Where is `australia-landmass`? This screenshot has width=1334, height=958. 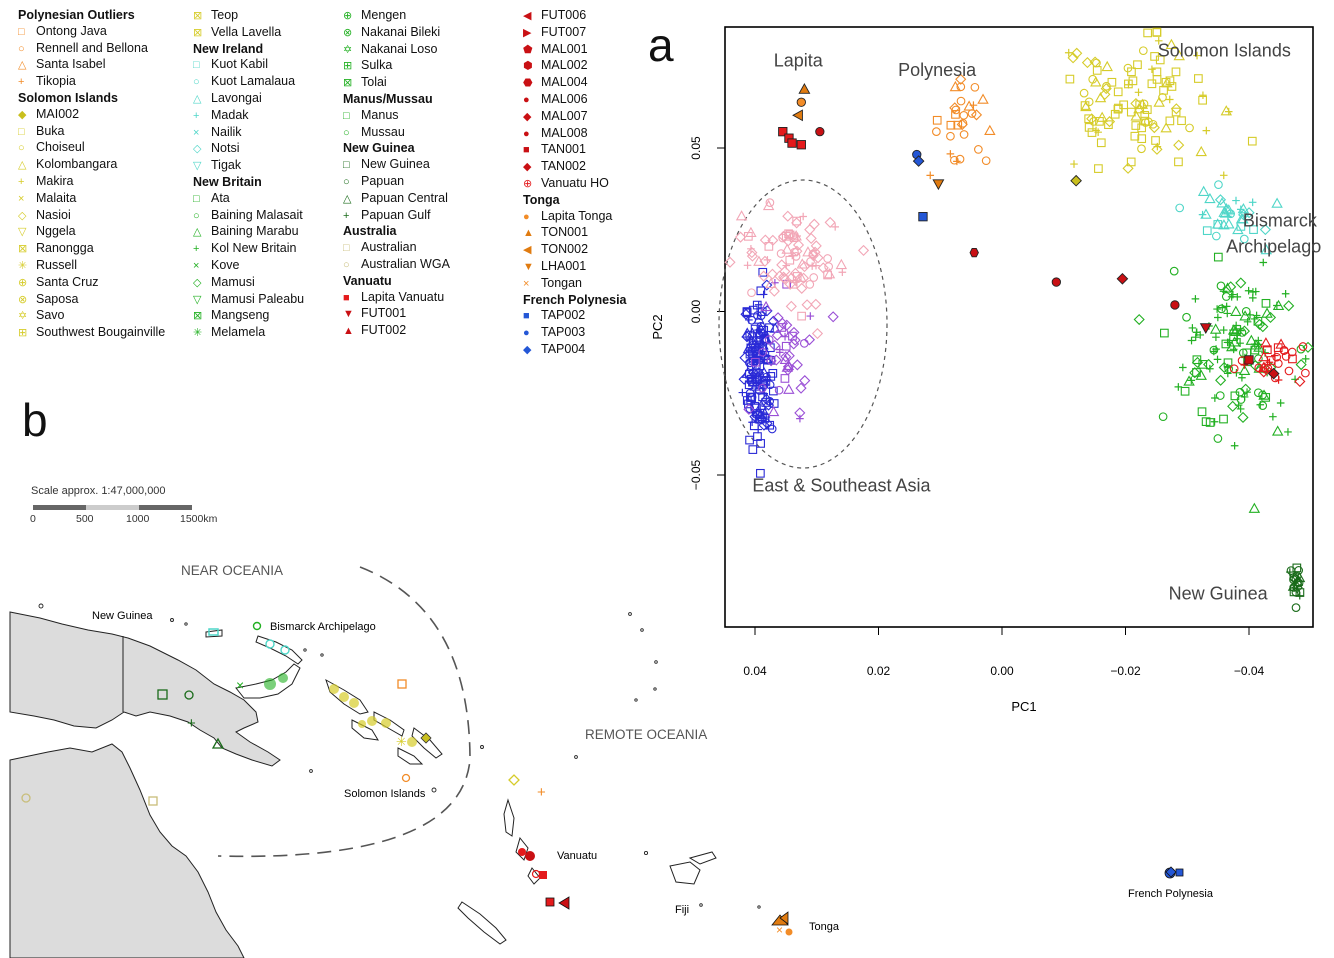 australia-landmass is located at coordinates (127, 850).